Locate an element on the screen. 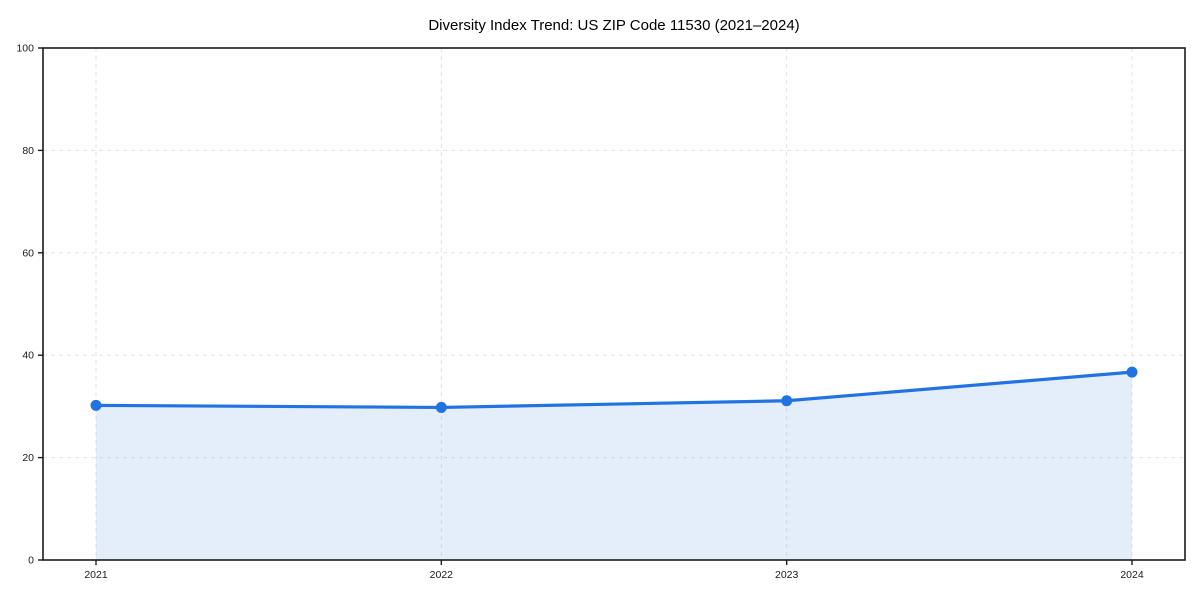 The height and width of the screenshot is (600, 1200). x-tick-label: 2022 is located at coordinates (442, 575).